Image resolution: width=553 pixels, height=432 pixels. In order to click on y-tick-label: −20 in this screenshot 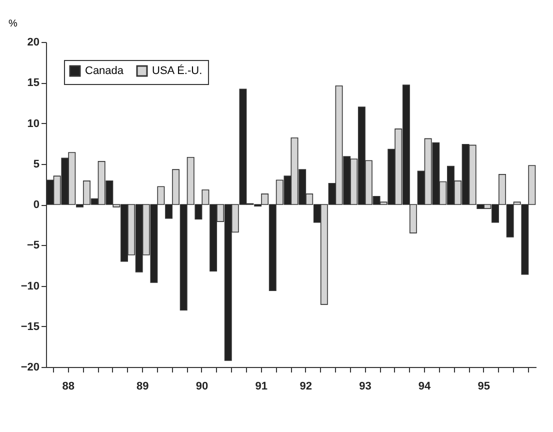, I will do `click(30, 368)`.